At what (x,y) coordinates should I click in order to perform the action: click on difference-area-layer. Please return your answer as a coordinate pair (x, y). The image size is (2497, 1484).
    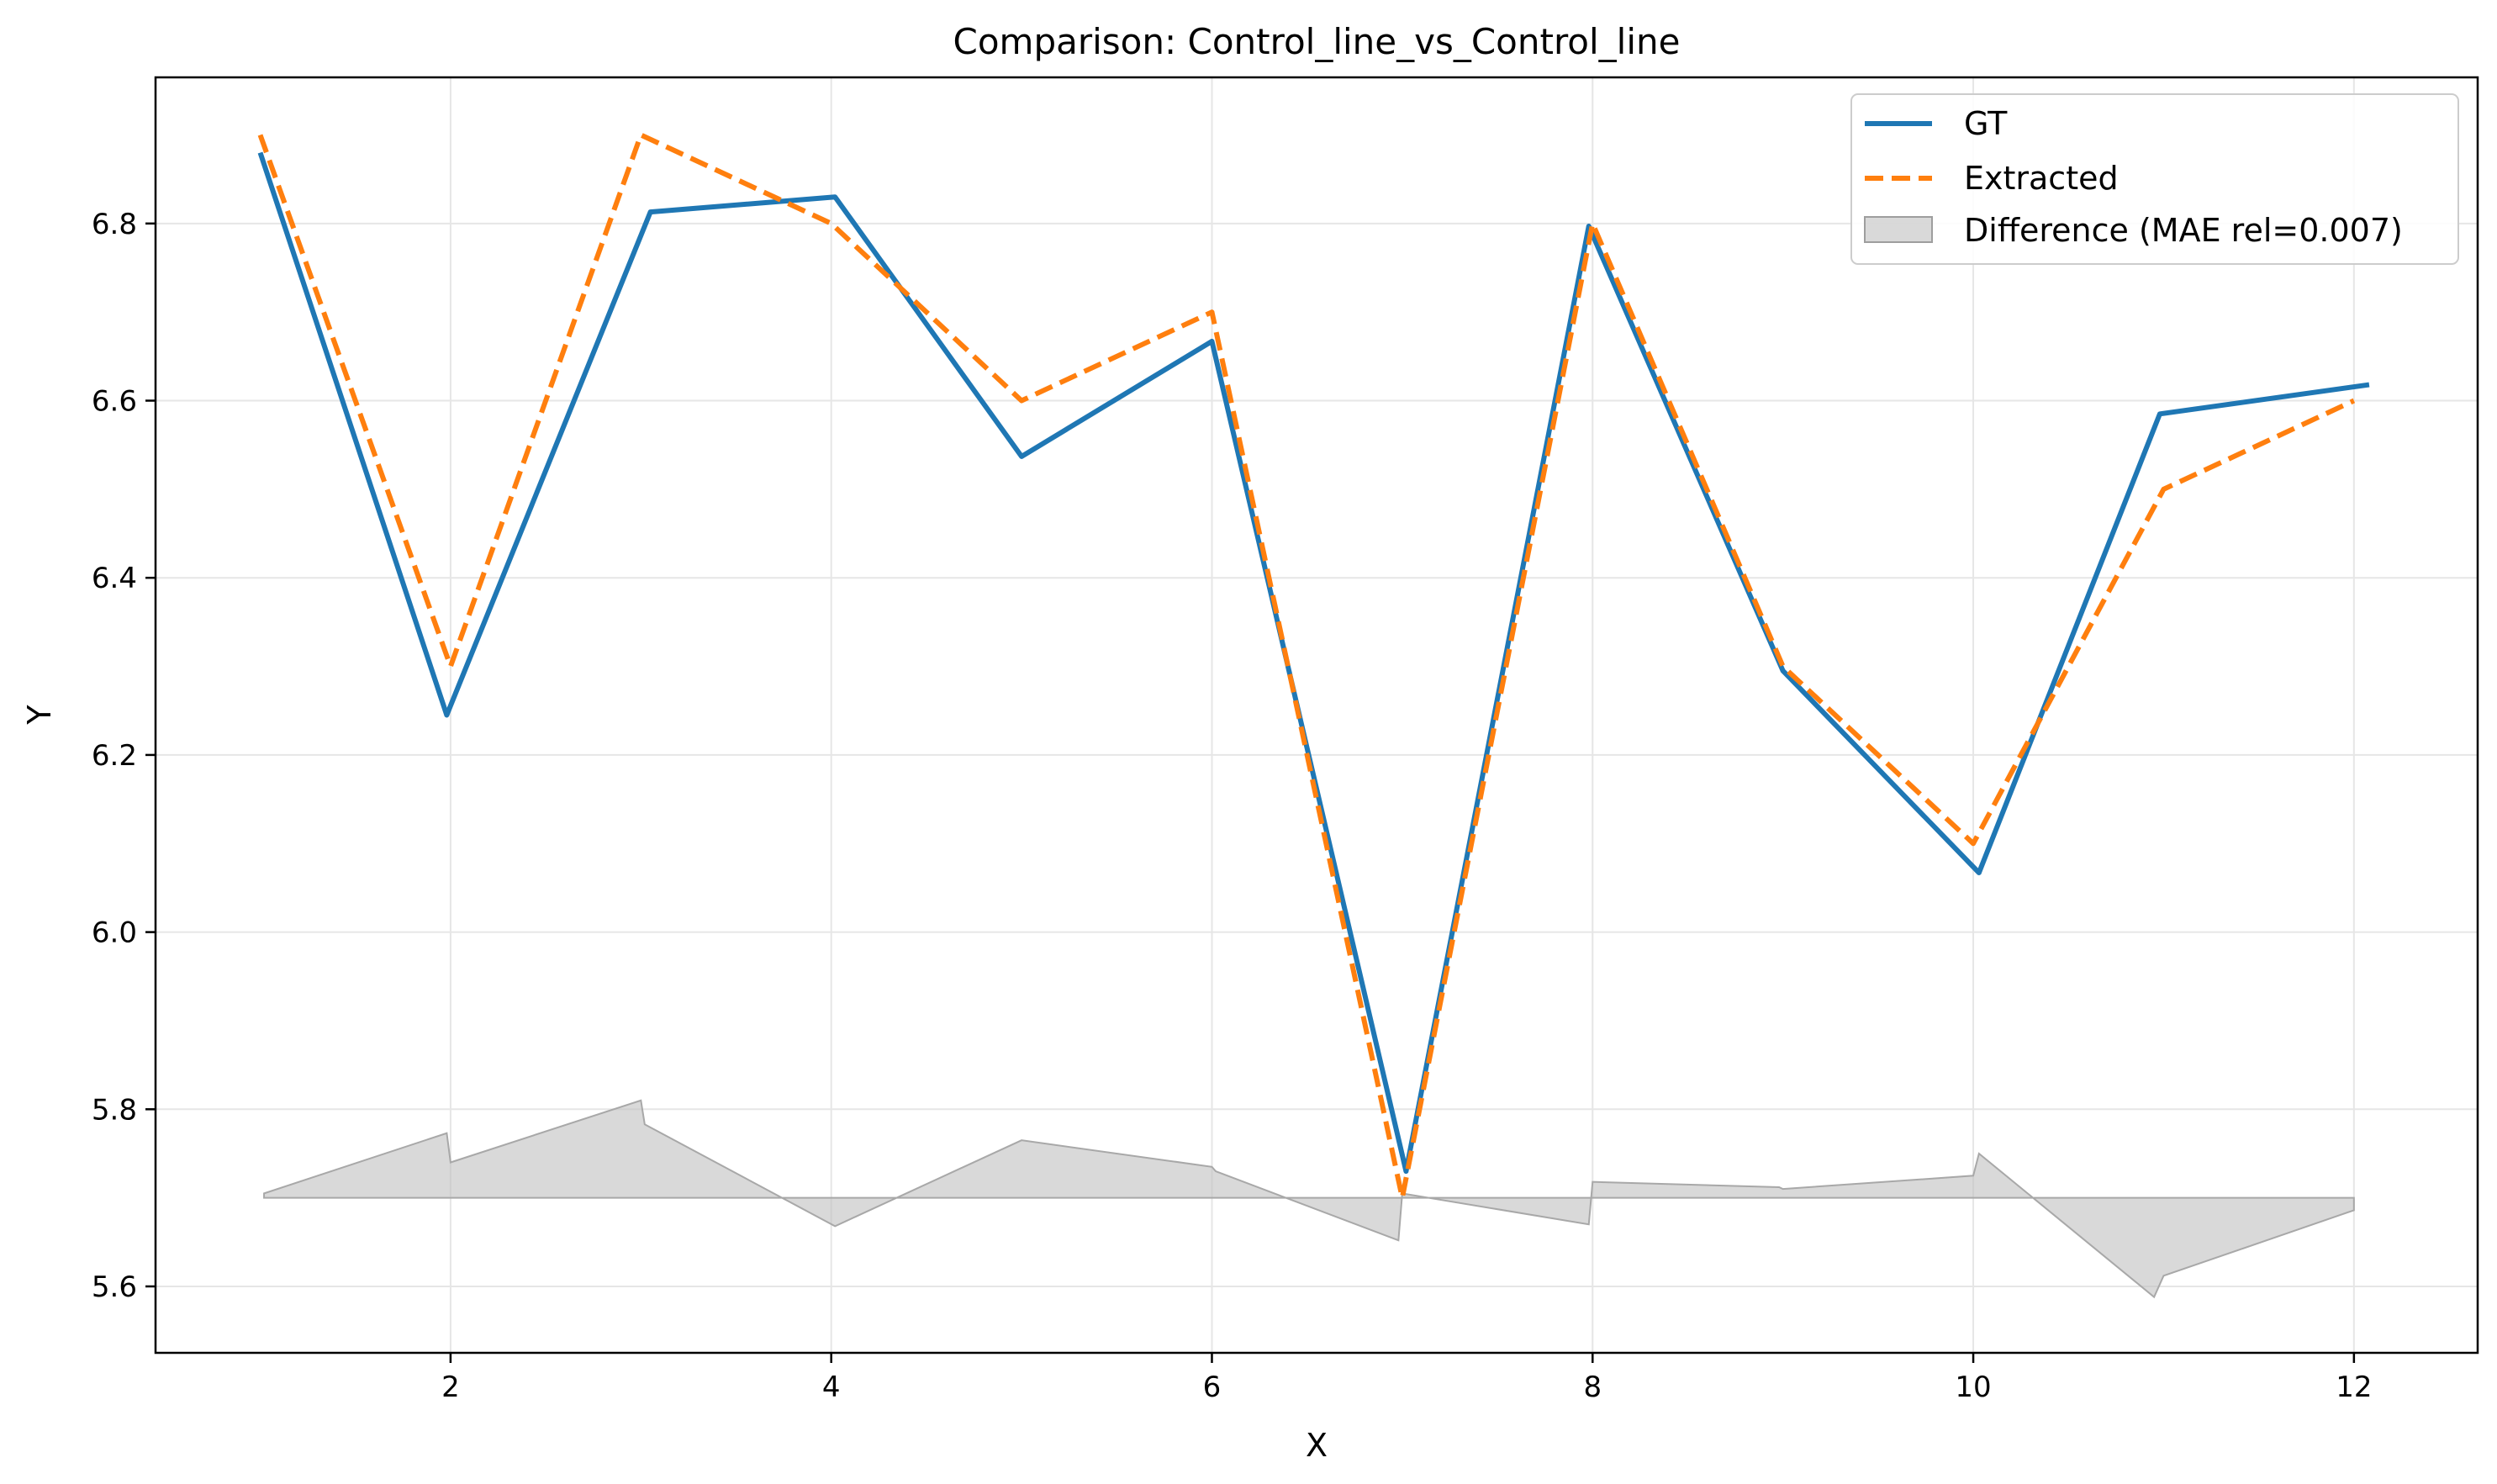
    Looking at the image, I should click on (1309, 1199).